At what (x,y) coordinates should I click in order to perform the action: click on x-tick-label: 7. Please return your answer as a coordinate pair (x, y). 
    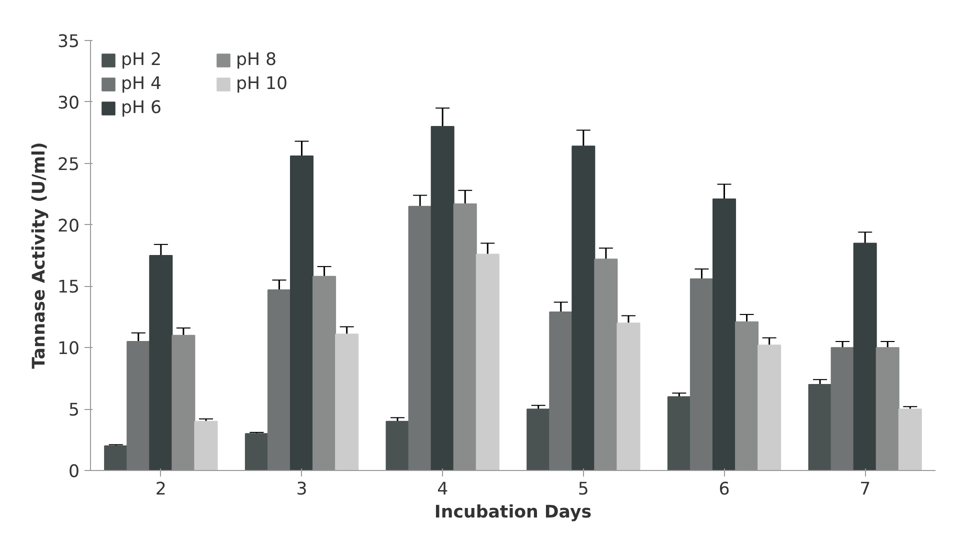
    Looking at the image, I should click on (865, 490).